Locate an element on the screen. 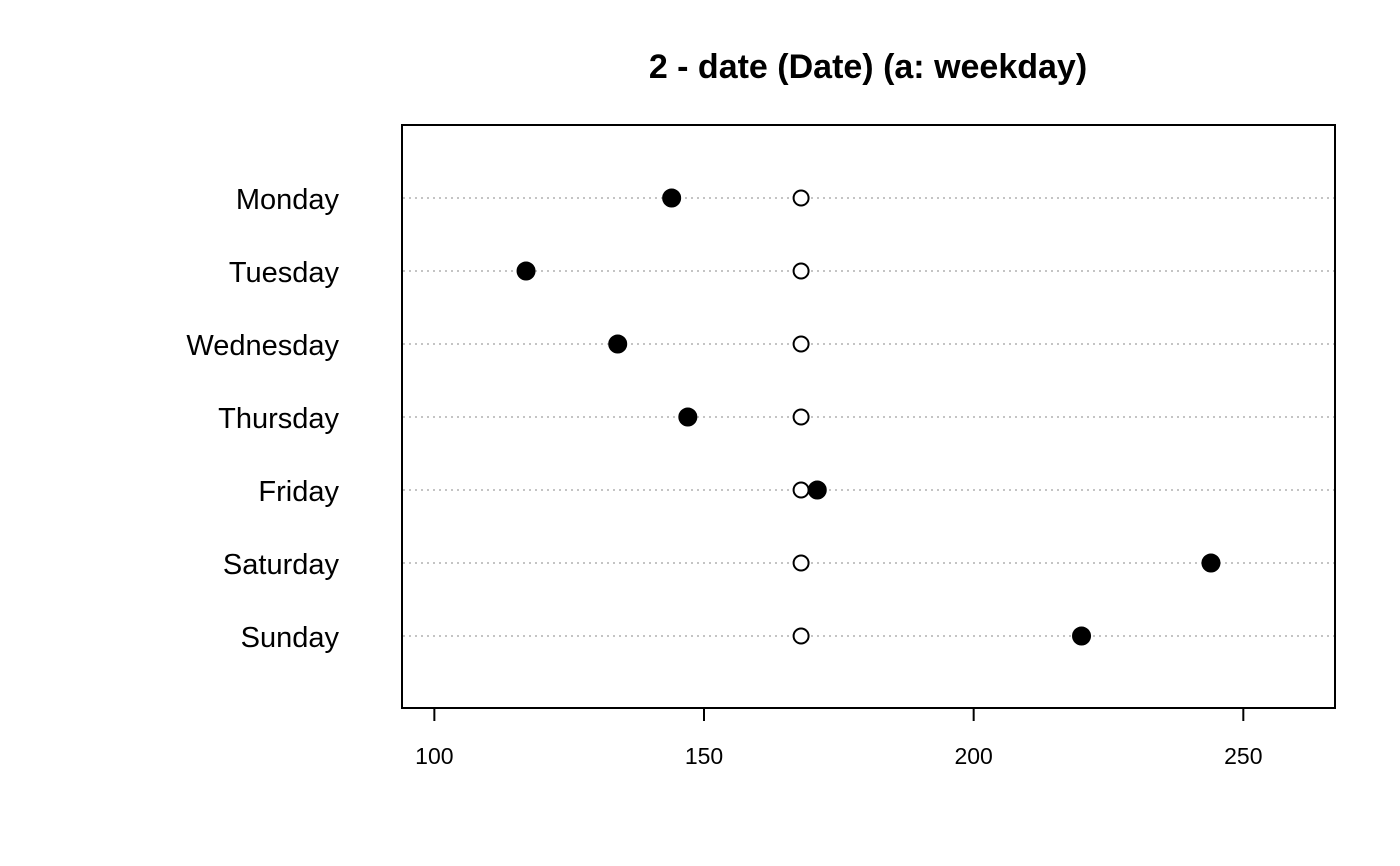 This screenshot has width=1400, height=866. category-label-sunday: Sunday is located at coordinates (290, 638).